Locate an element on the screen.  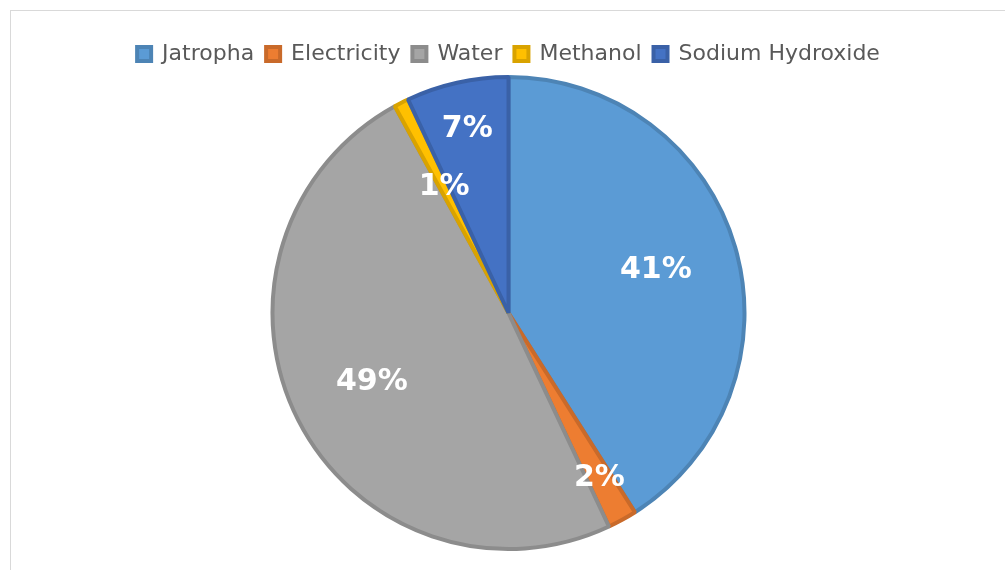
data-label: 1% is located at coordinates (444, 184).